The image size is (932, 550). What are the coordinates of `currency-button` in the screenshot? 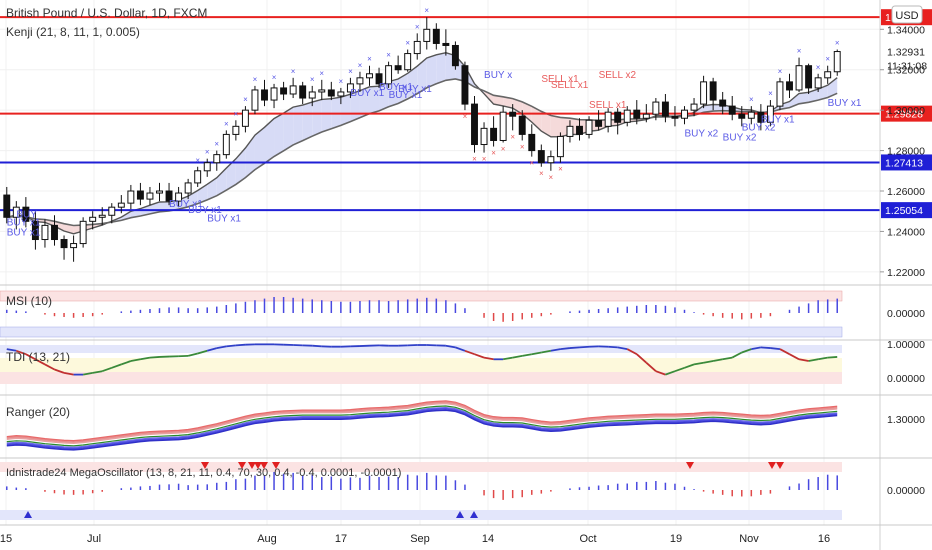 It's located at (907, 14).